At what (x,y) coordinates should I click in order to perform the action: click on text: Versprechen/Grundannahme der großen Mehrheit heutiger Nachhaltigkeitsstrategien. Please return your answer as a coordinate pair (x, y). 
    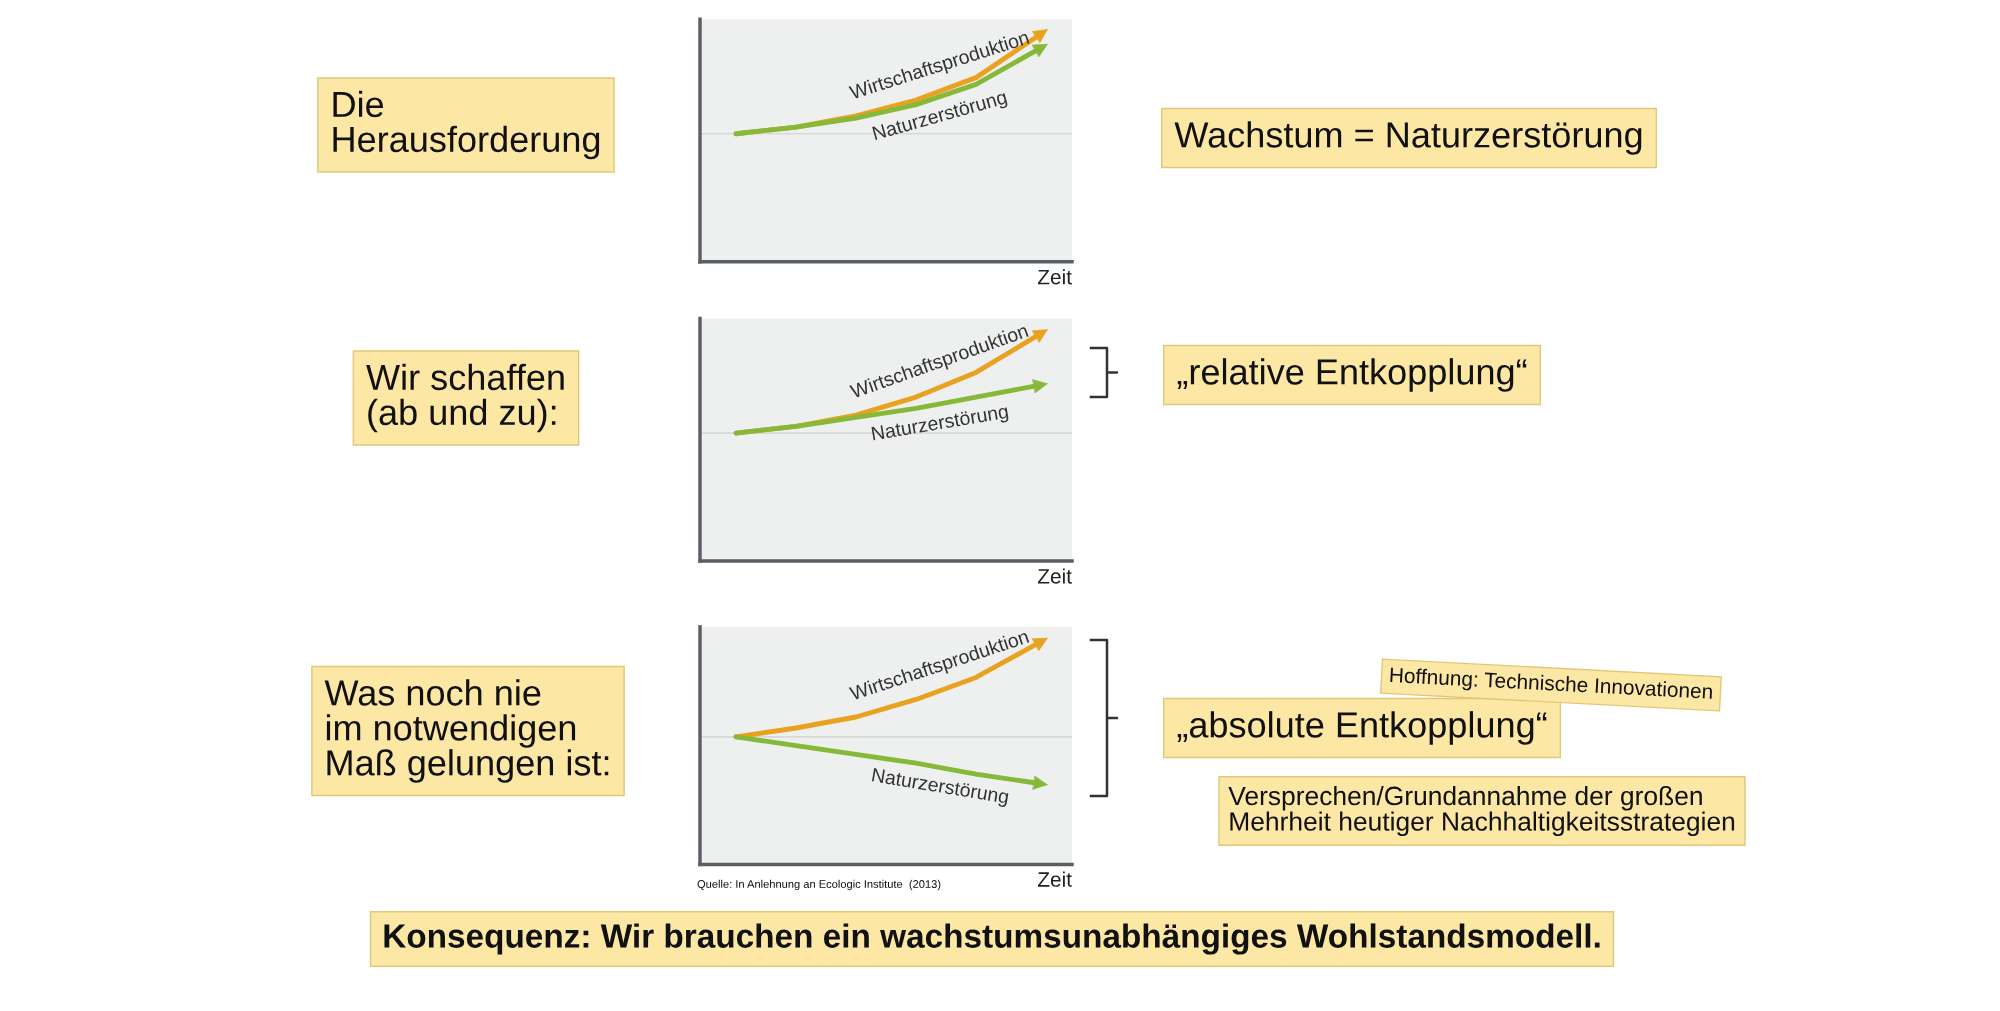
    Looking at the image, I should click on (1481, 811).